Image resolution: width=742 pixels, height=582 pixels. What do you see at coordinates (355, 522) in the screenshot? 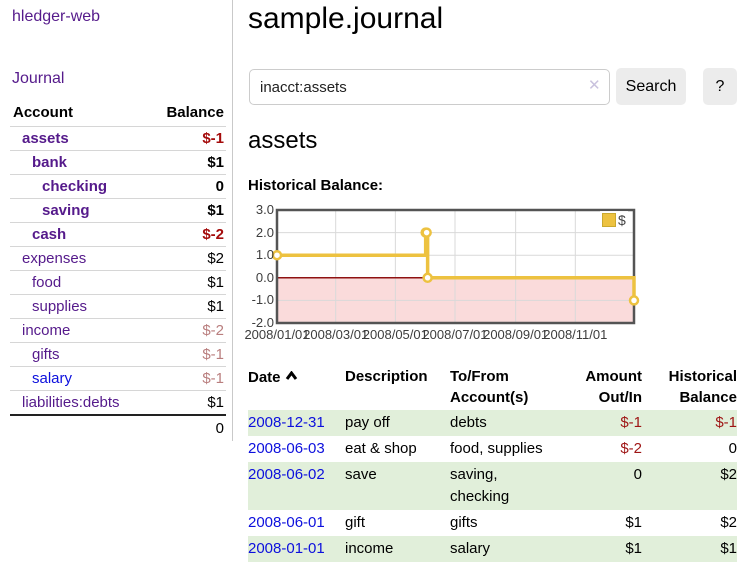
I see `transaction-description: gift` at bounding box center [355, 522].